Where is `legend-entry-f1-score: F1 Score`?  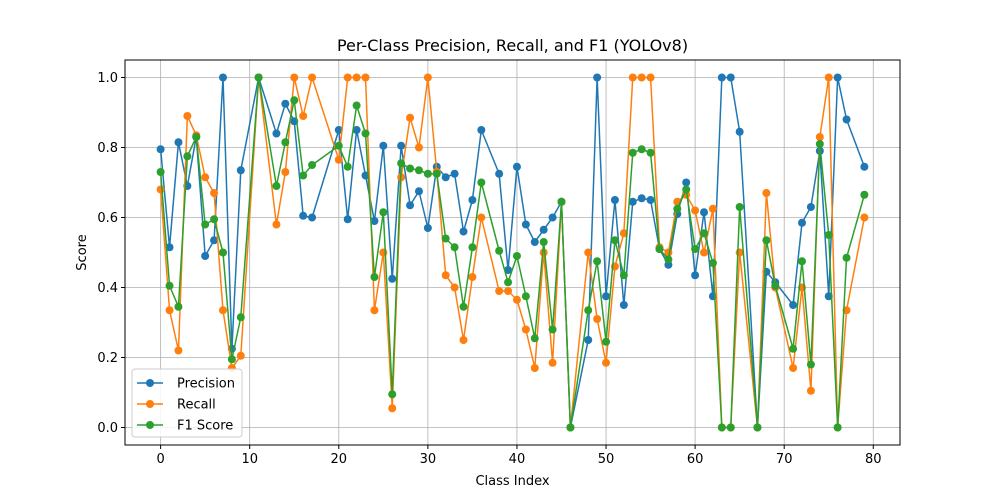 legend-entry-f1-score: F1 Score is located at coordinates (185, 426).